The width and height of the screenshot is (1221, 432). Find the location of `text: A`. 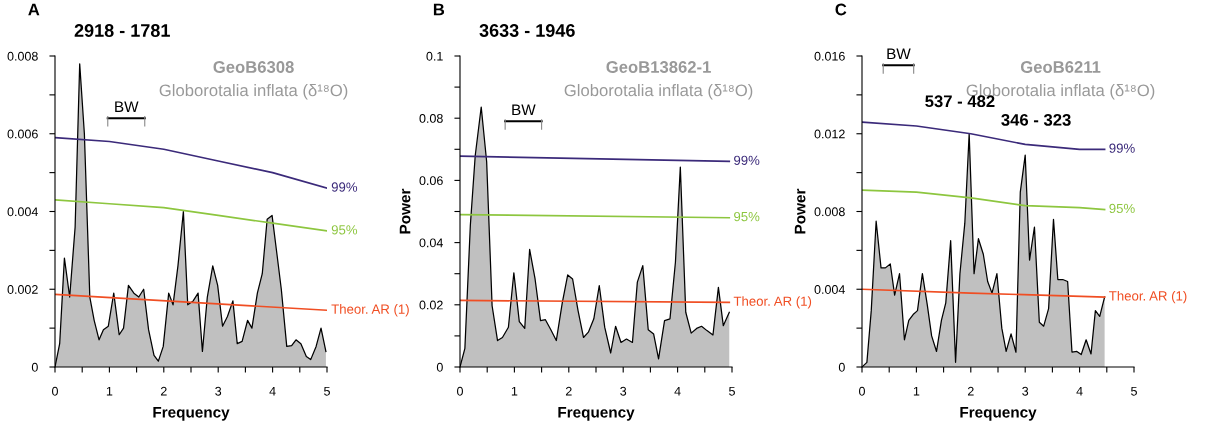

text: A is located at coordinates (34, 9).